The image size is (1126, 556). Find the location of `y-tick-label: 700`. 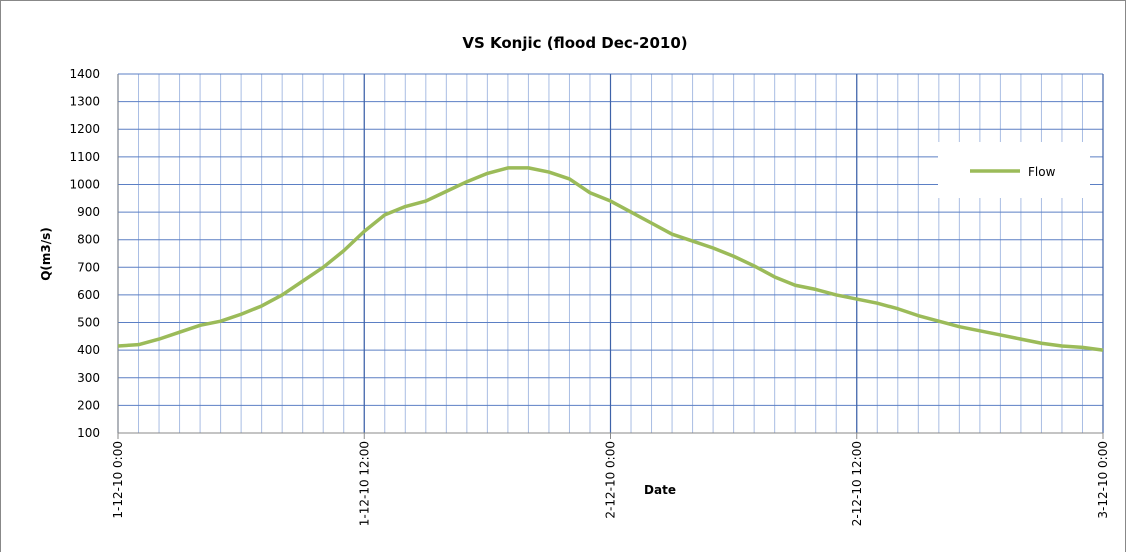

y-tick-label: 700 is located at coordinates (88, 267).